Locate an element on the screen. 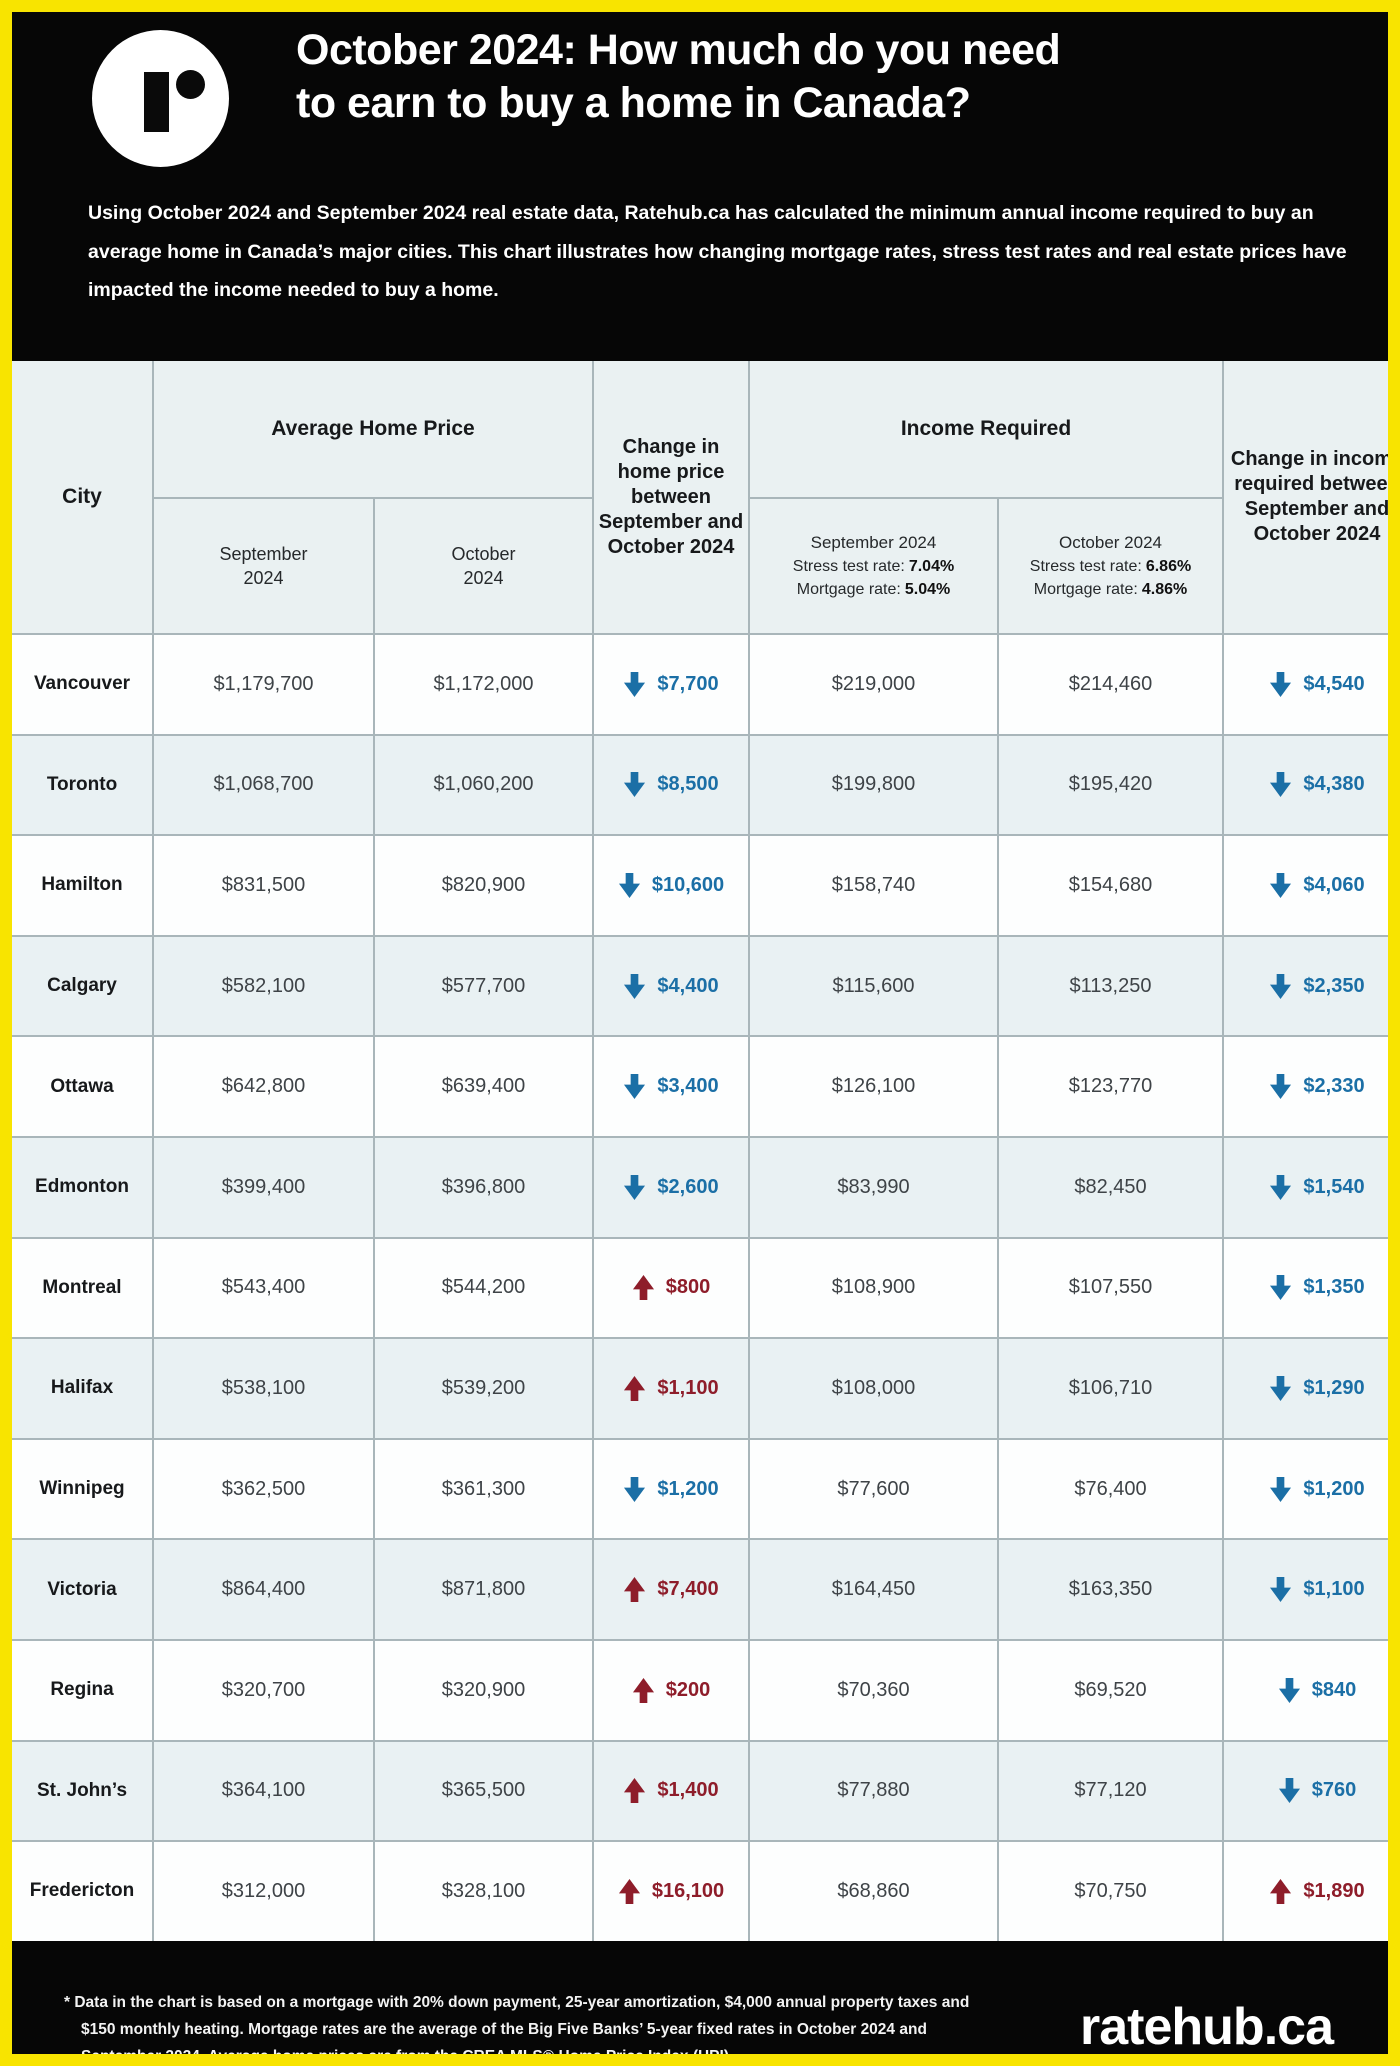  income-change-value: $1,290 is located at coordinates (1334, 1387).